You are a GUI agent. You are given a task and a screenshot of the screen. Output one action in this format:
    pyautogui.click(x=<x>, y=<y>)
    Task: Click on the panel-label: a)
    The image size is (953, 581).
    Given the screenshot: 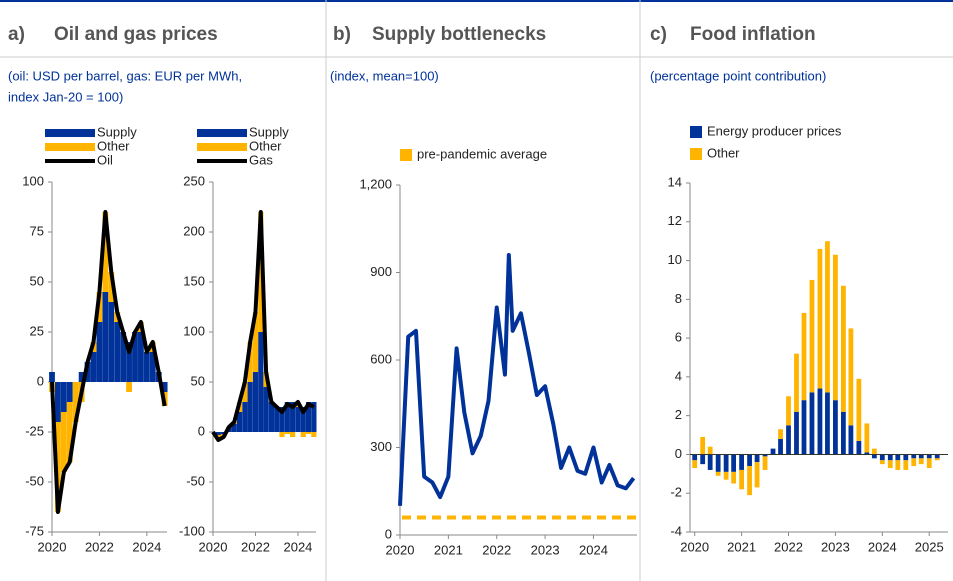 What is the action you would take?
    pyautogui.click(x=16, y=34)
    